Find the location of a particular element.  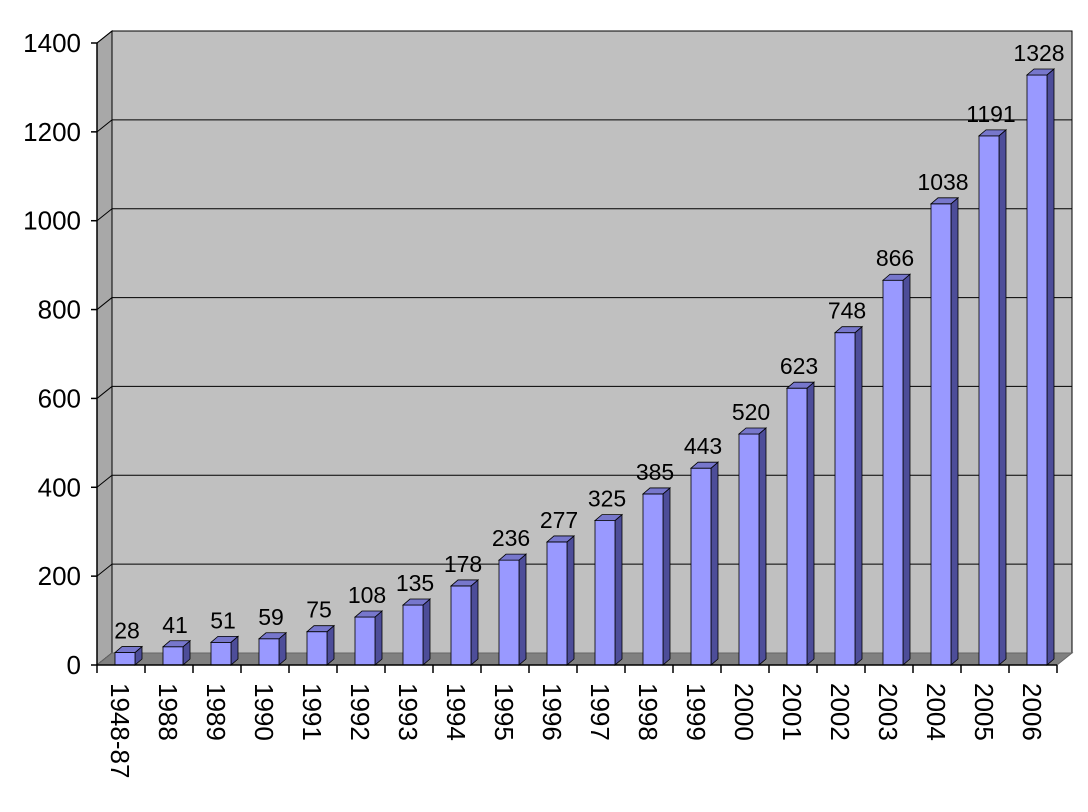

data-label: 178 is located at coordinates (463, 564).